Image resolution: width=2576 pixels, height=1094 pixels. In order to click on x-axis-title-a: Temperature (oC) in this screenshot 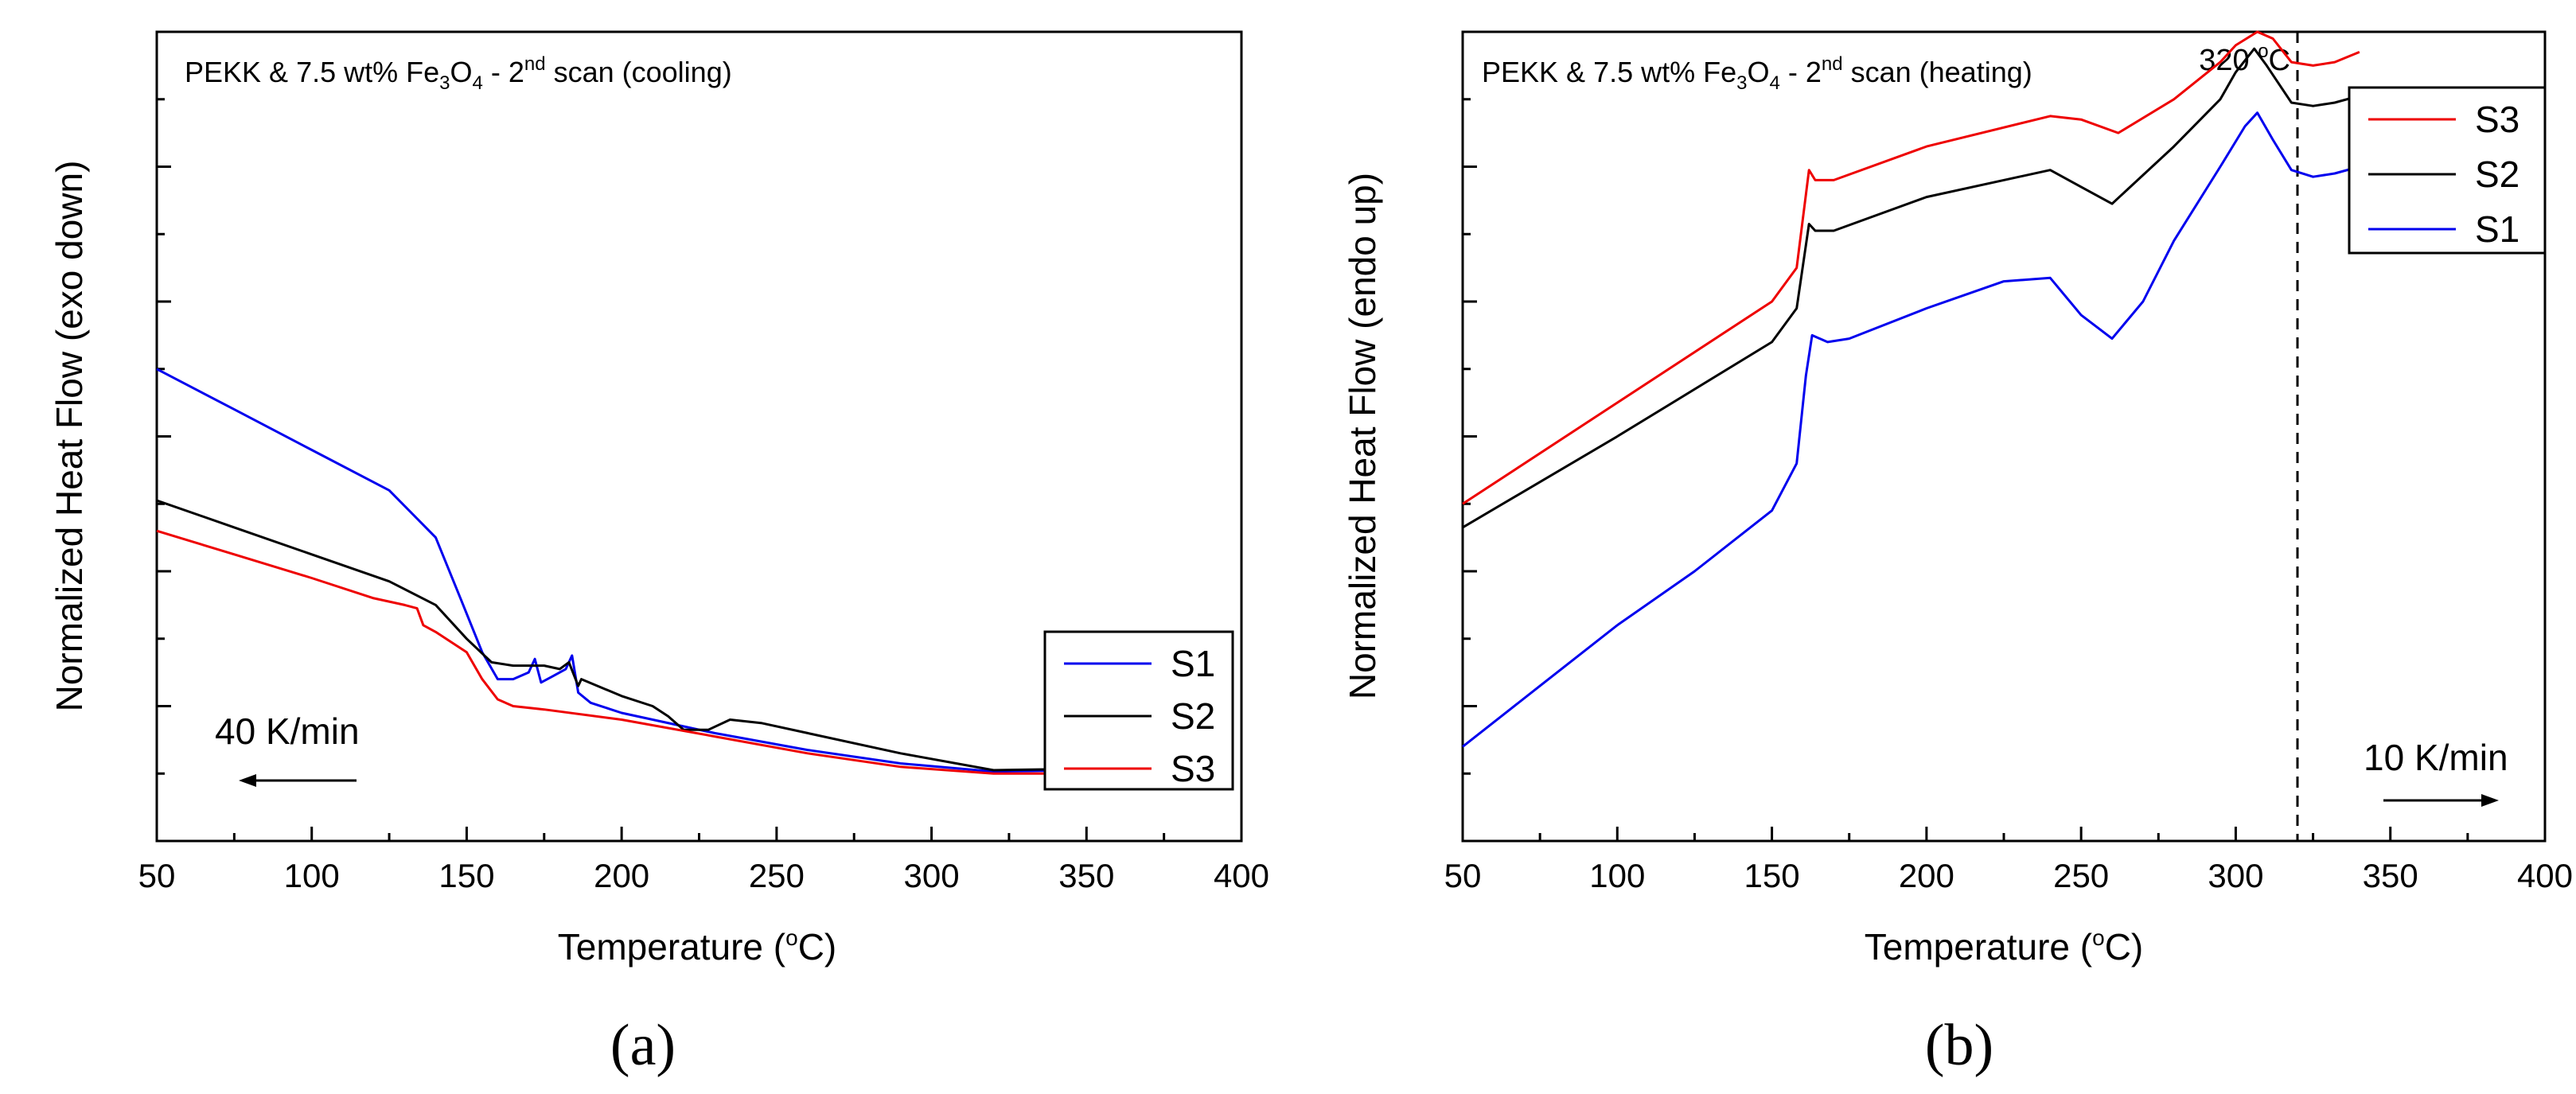, I will do `click(697, 946)`.